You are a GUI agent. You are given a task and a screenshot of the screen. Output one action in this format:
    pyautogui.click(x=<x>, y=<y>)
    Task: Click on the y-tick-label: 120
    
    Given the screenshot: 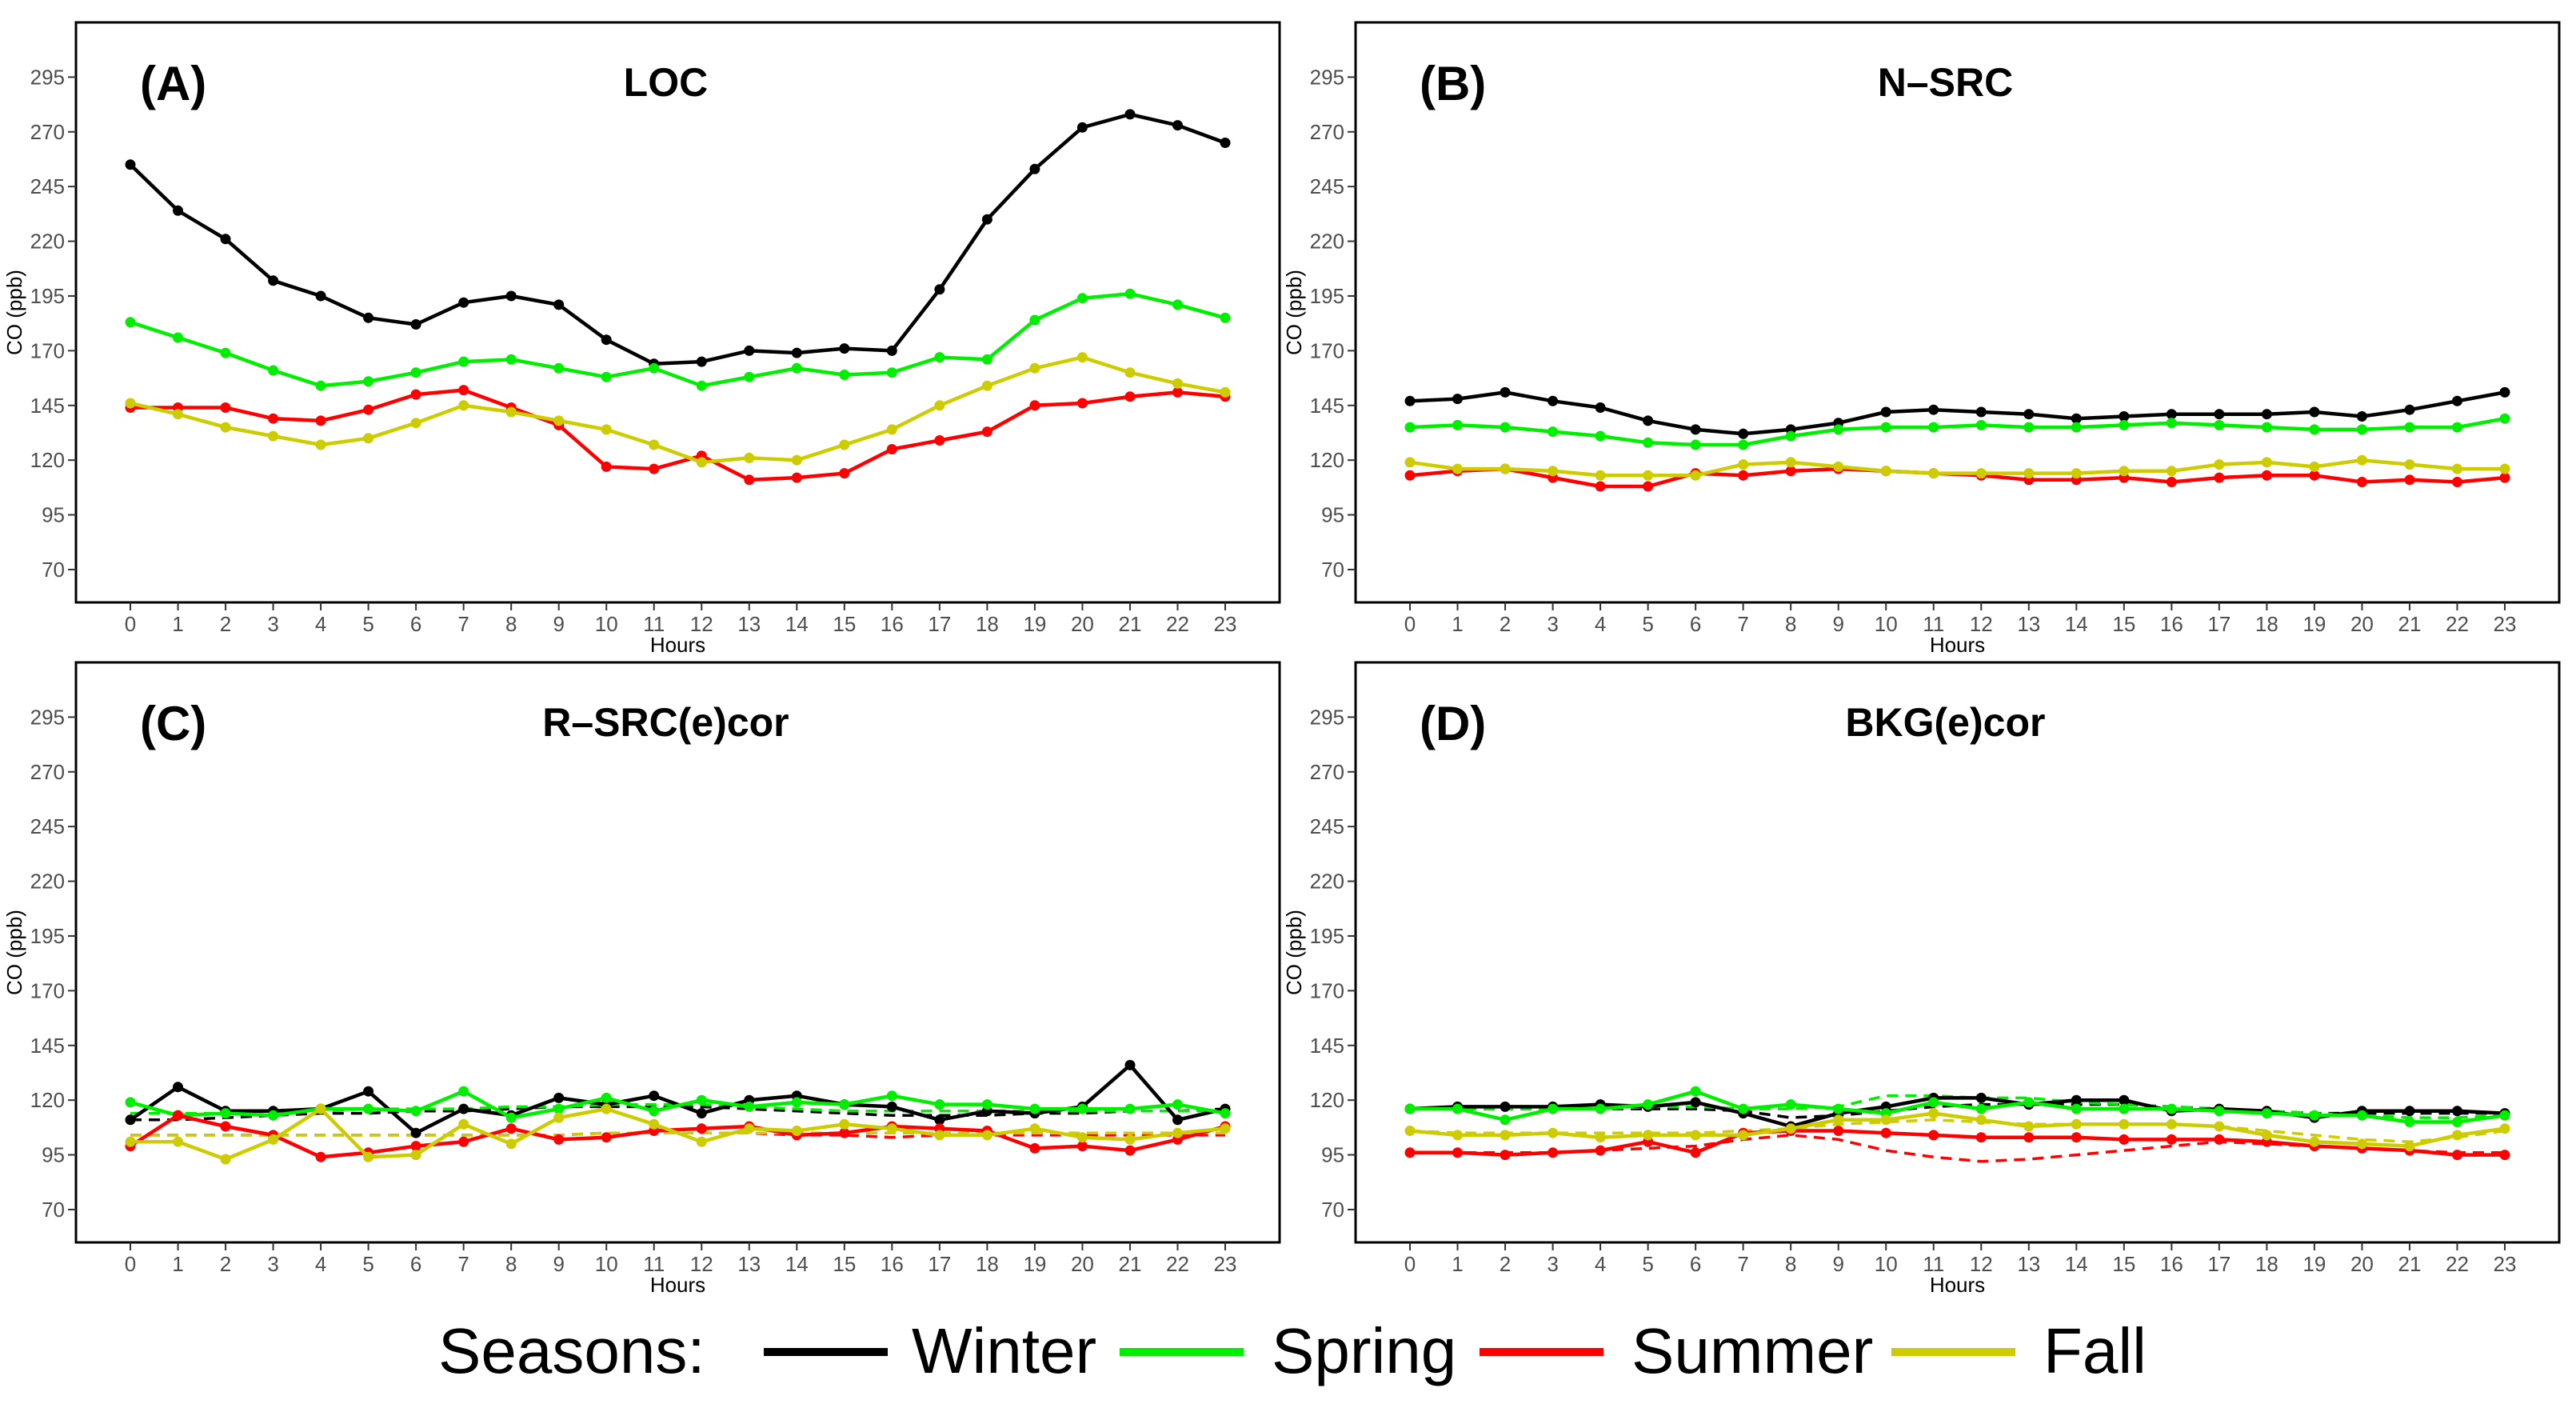 What is the action you would take?
    pyautogui.click(x=1327, y=460)
    